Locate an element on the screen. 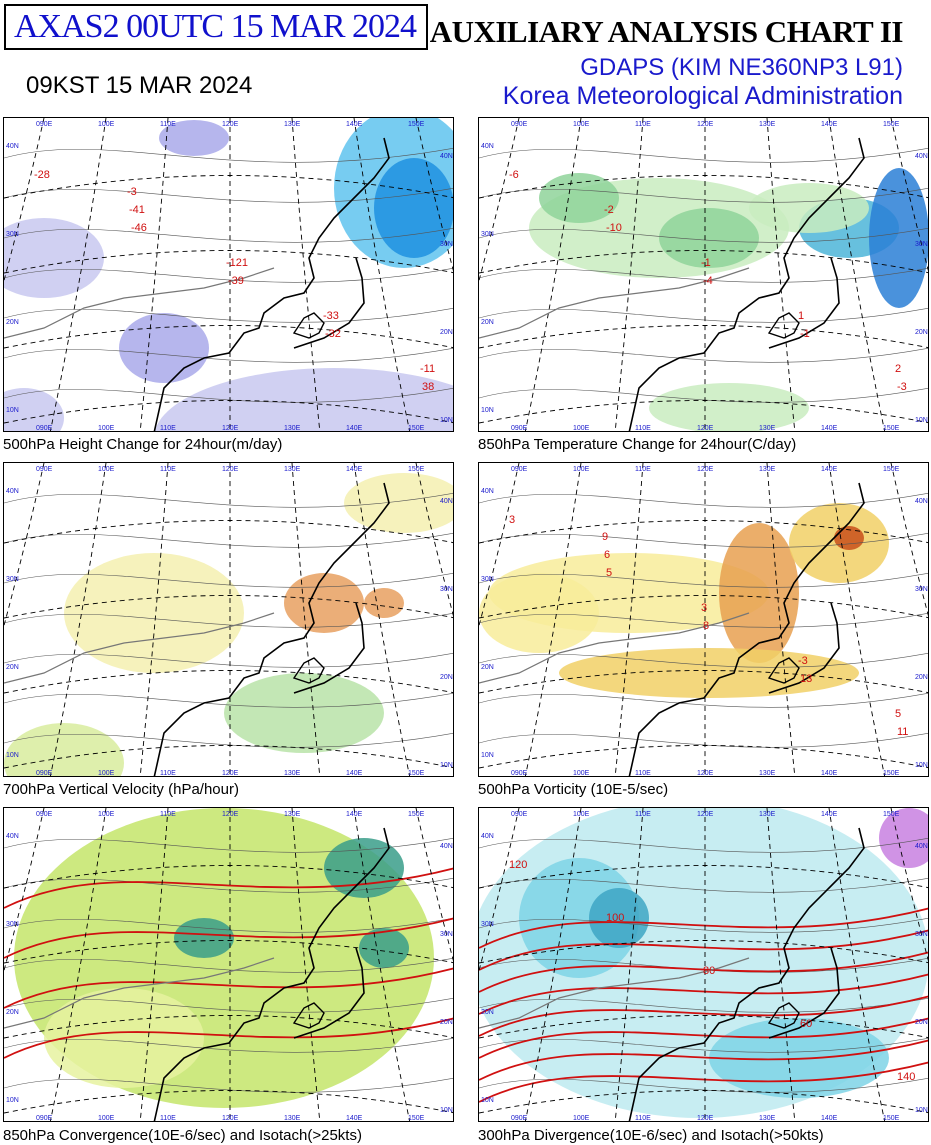  field-value-label: -41 is located at coordinates (137, 210).